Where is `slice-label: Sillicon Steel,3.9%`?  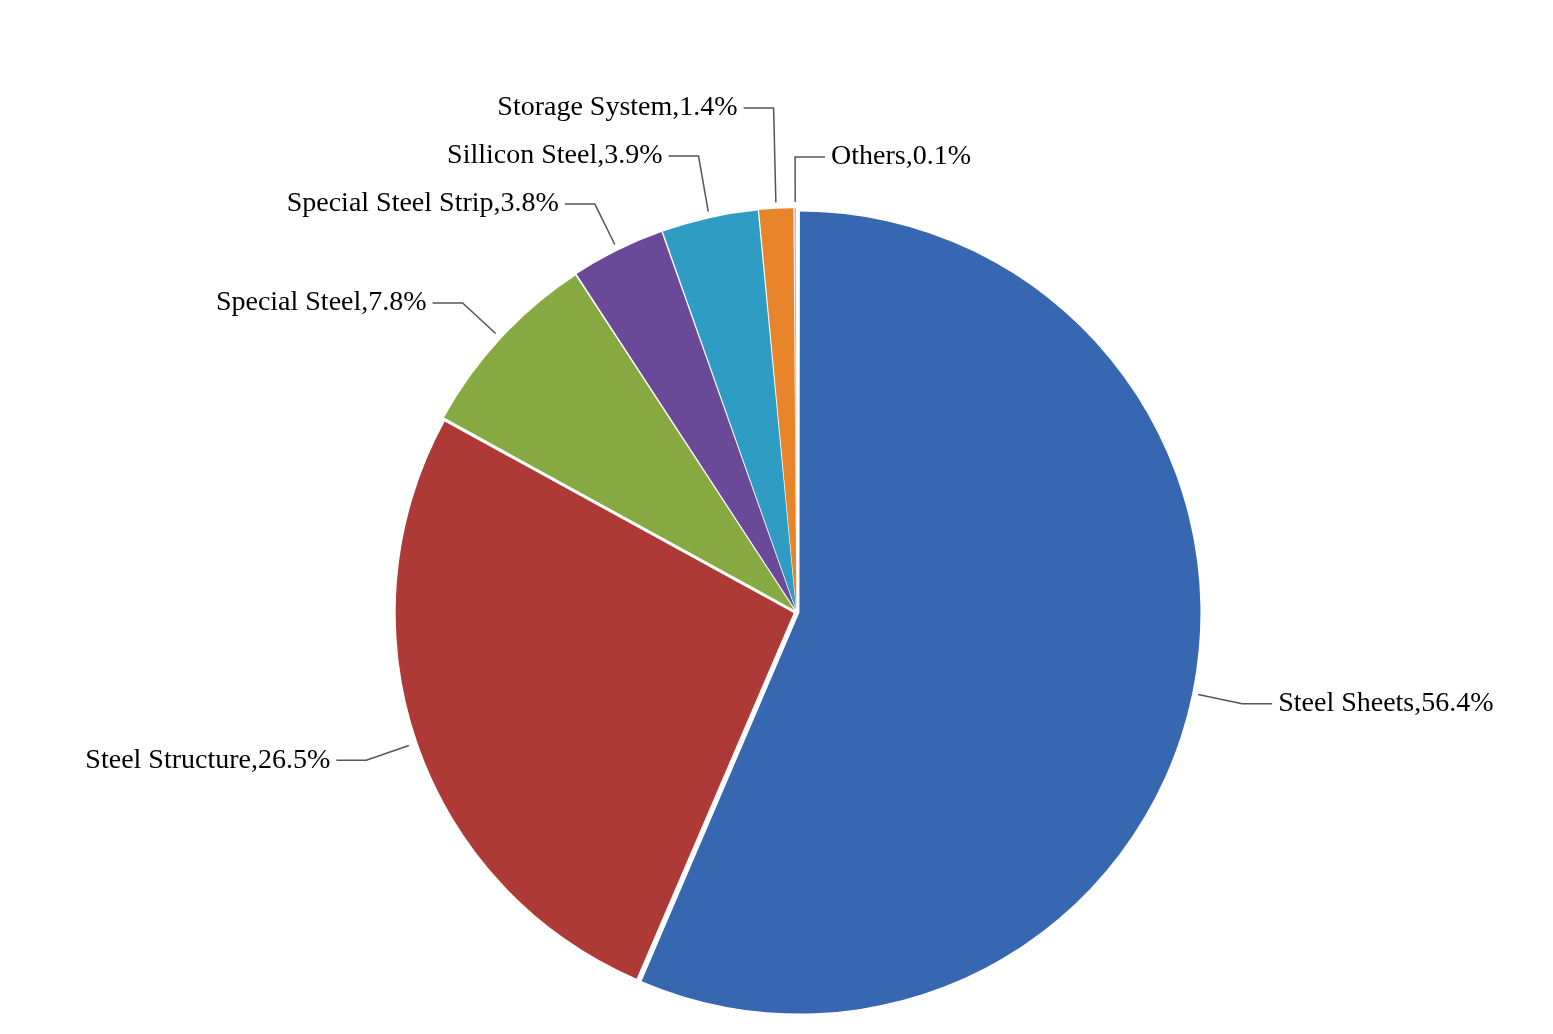 slice-label: Sillicon Steel,3.9% is located at coordinates (555, 154).